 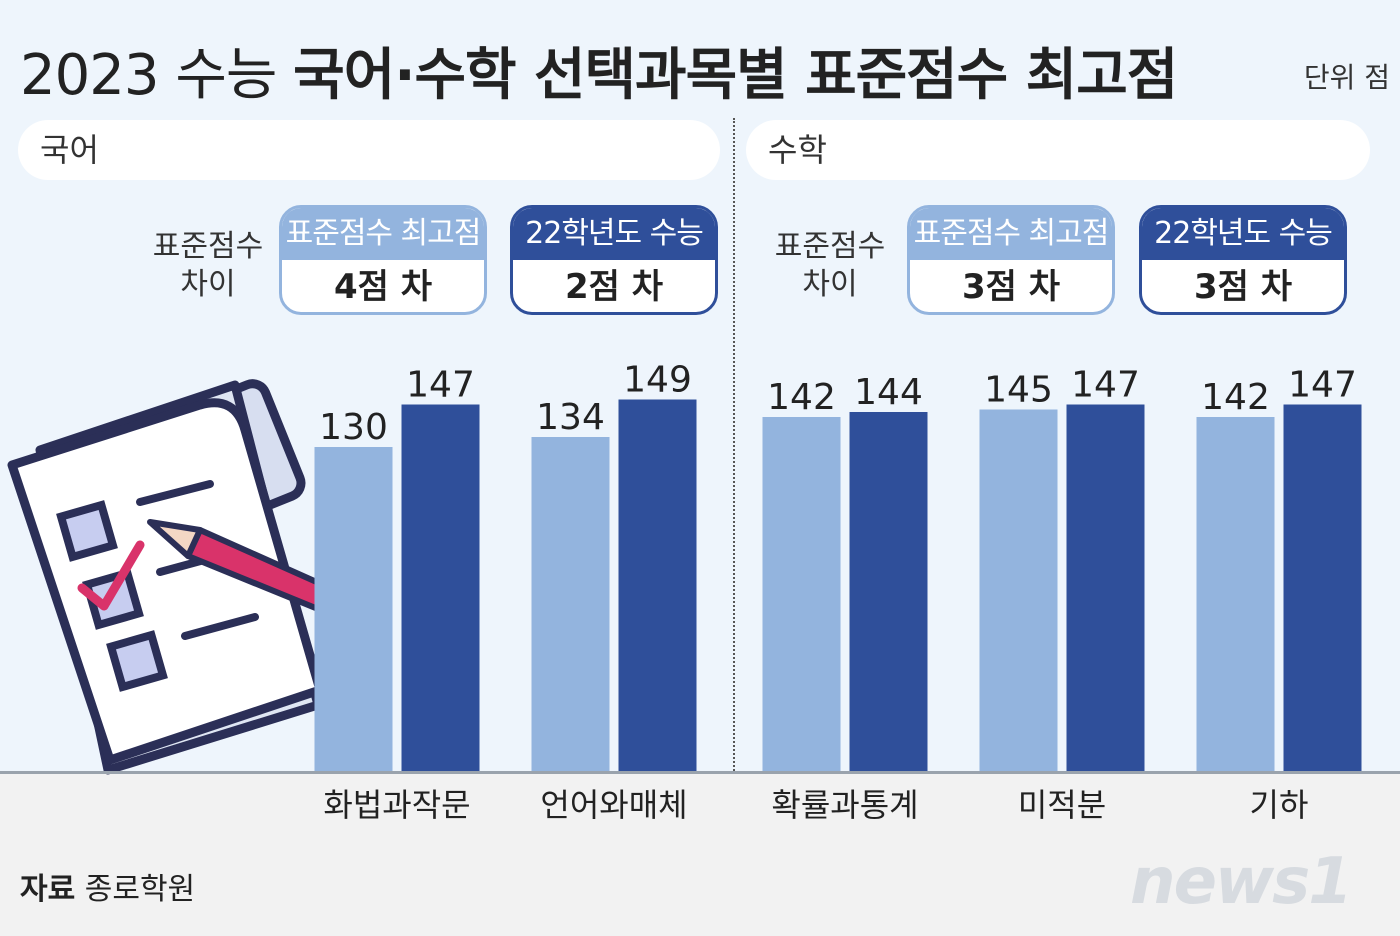 What do you see at coordinates (657, 585) in the screenshot?
I see `bar-언어와매체-dark` at bounding box center [657, 585].